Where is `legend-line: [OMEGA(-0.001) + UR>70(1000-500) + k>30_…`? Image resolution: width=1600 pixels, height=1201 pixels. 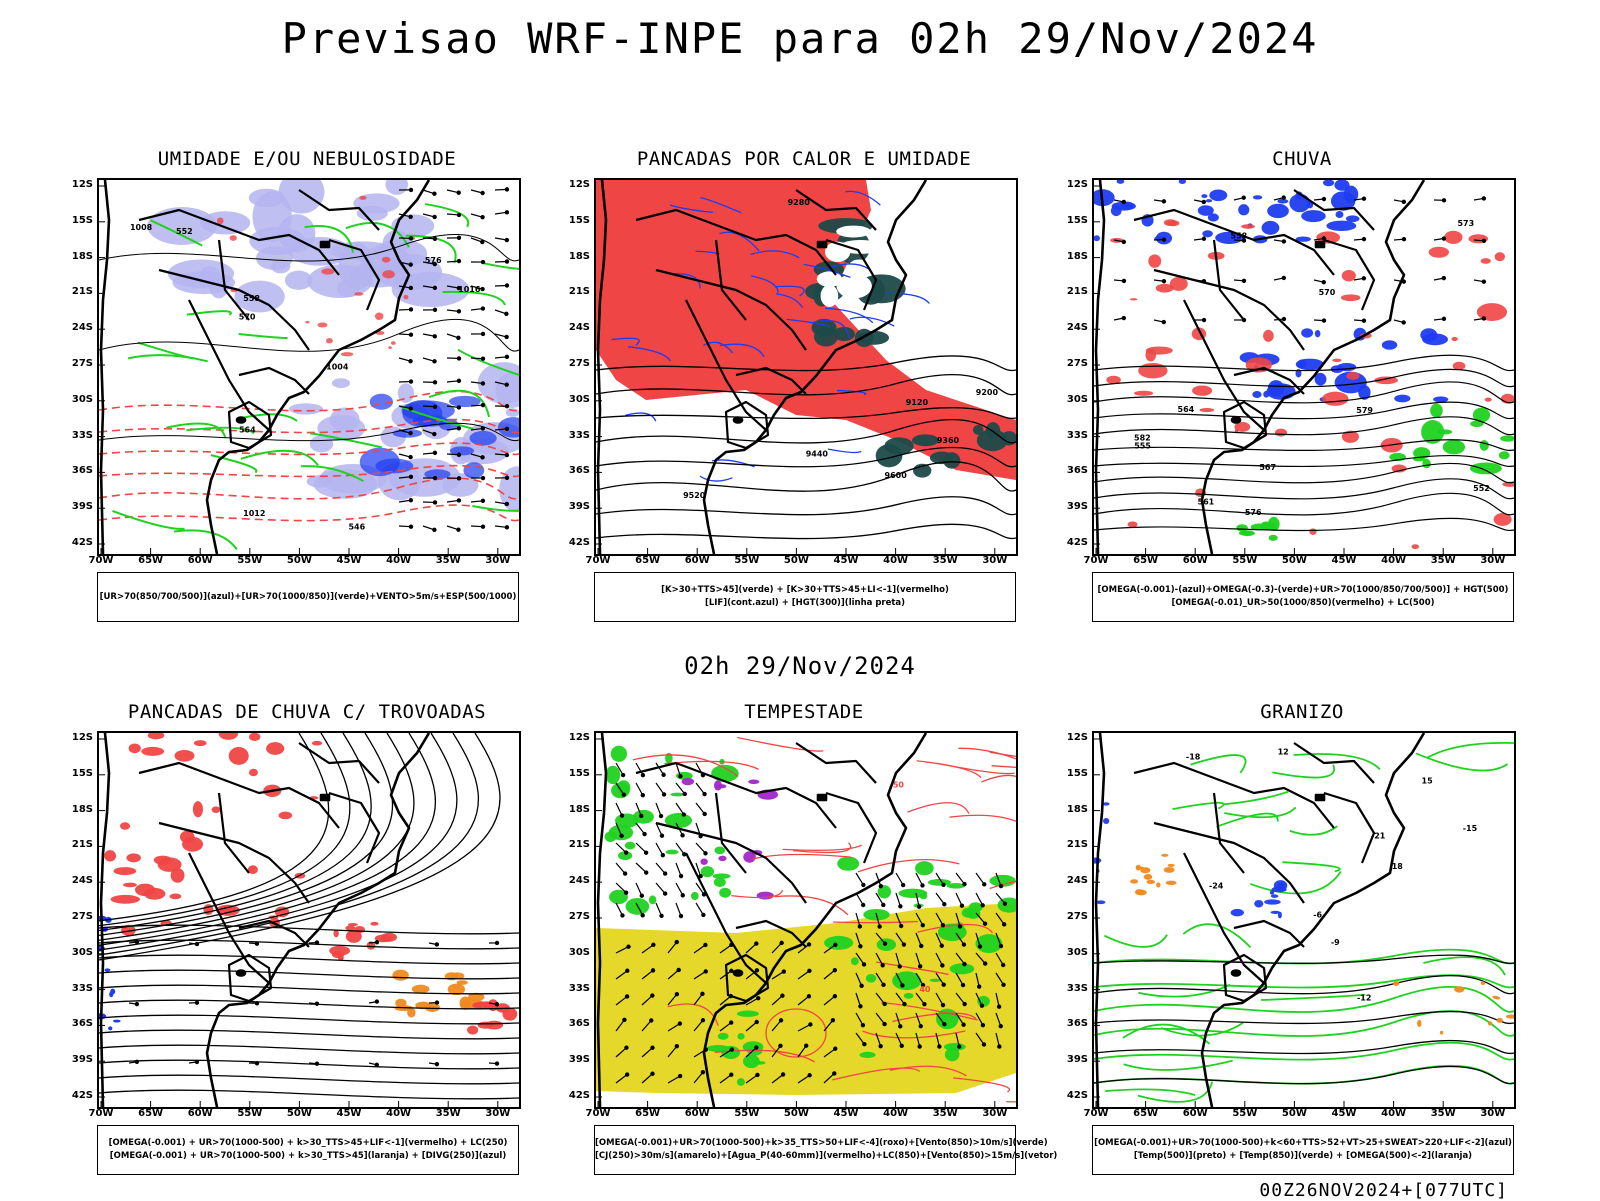
legend-line: [OMEGA(-0.001) + UR>70(1000-500) + k>30_… is located at coordinates (308, 1143).